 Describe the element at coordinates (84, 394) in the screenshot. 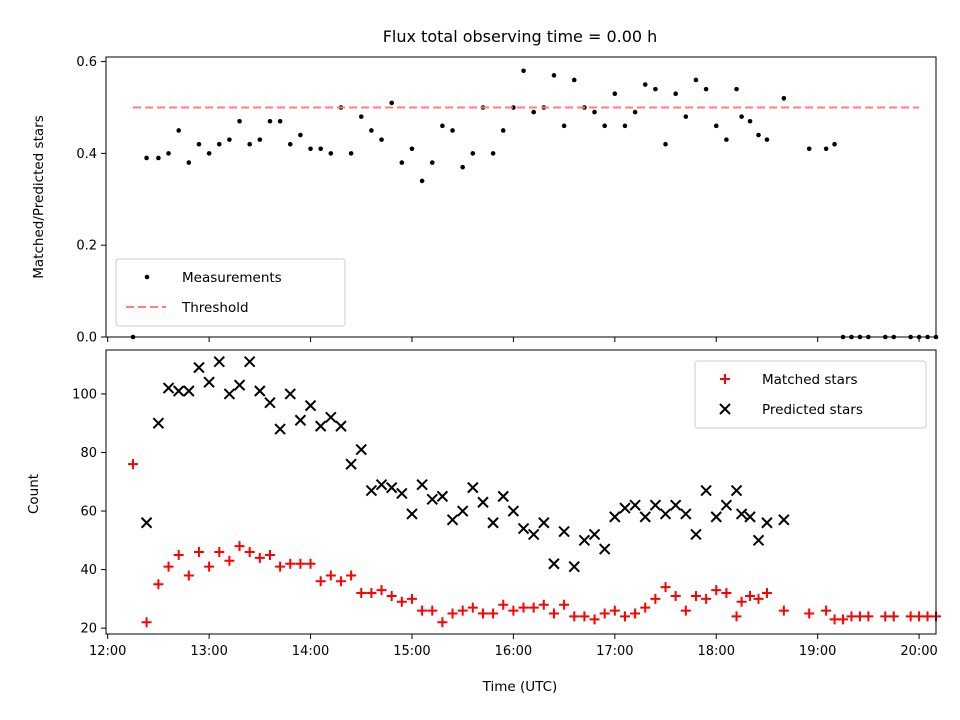

I see `y-tick-label: 100` at that location.